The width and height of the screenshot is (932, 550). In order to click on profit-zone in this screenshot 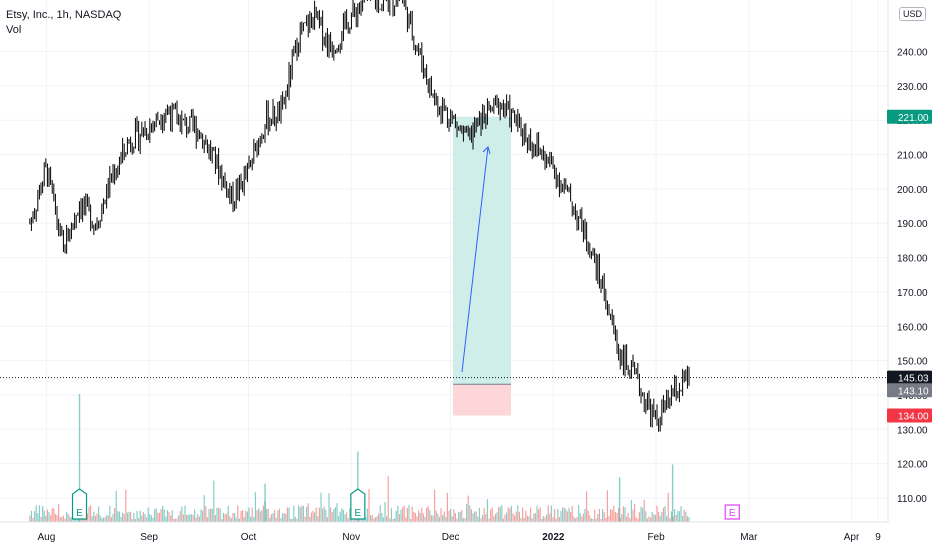, I will do `click(482, 250)`.